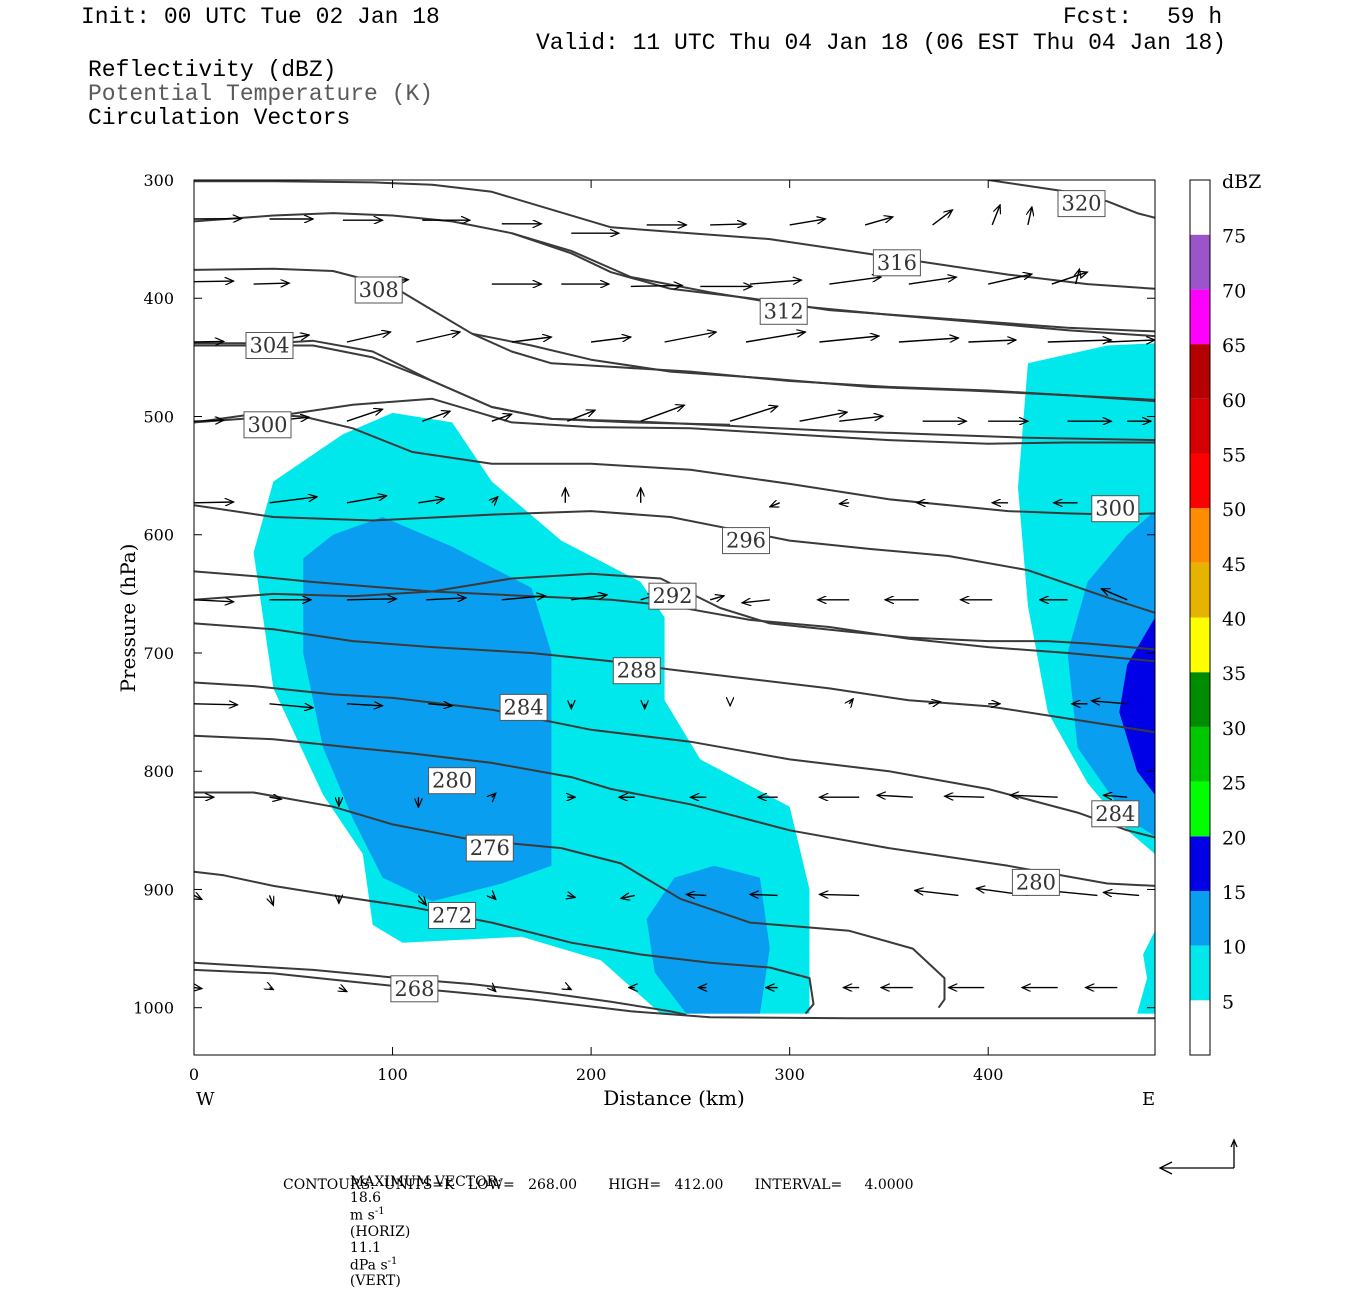  I want to click on colorbar-label: 75, so click(1234, 237).